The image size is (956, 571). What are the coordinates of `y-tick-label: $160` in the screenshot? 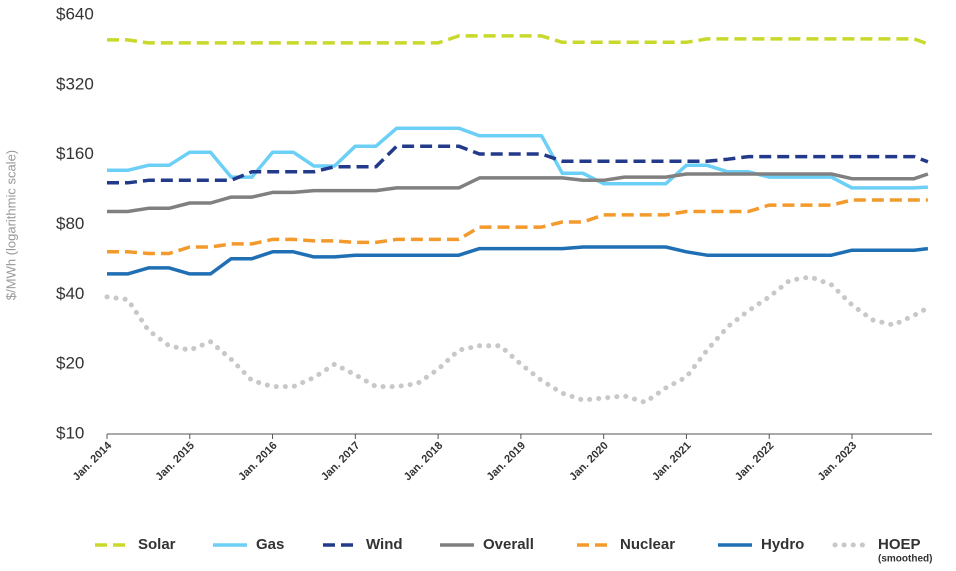 It's located at (75, 153).